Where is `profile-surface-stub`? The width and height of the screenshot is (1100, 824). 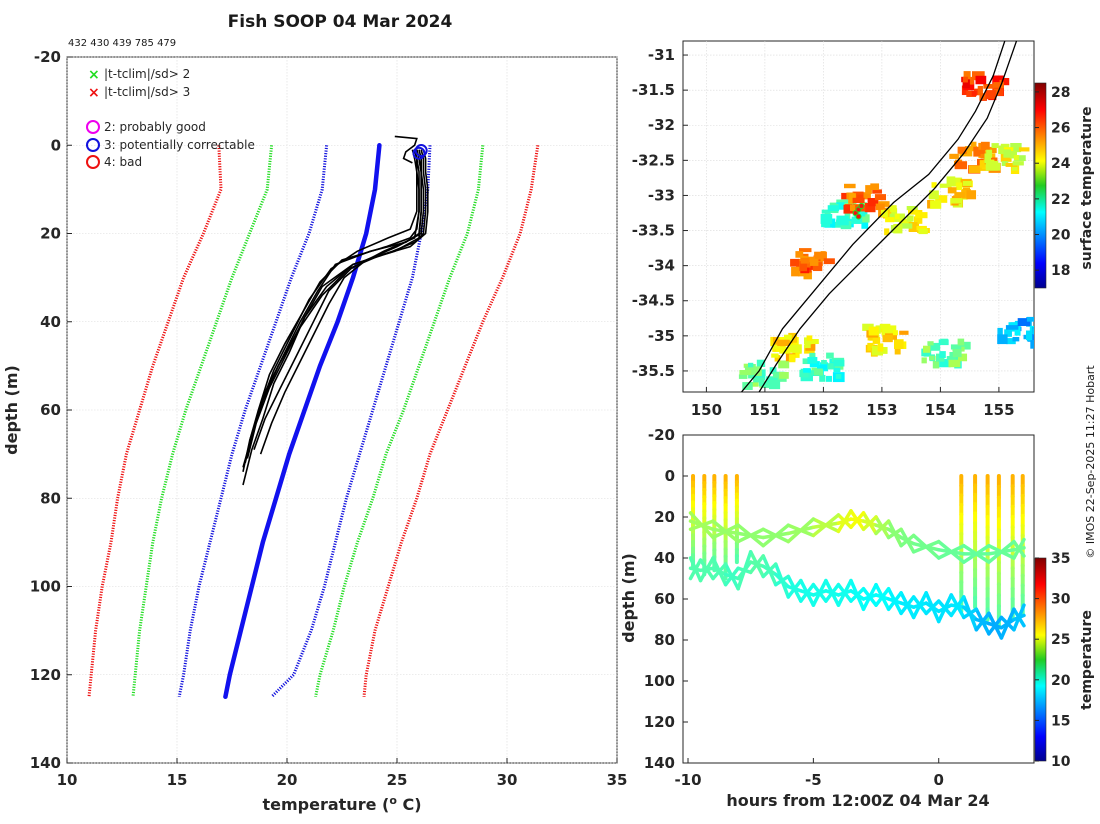 profile-surface-stub is located at coordinates (406, 149).